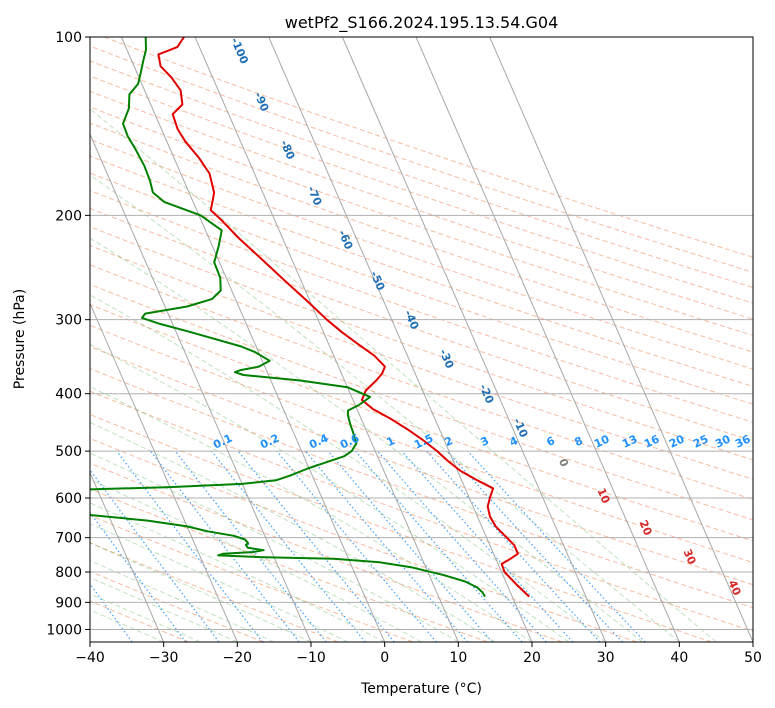 The height and width of the screenshot is (708, 775). What do you see at coordinates (753, 658) in the screenshot?
I see `x-tick-label: 50` at bounding box center [753, 658].